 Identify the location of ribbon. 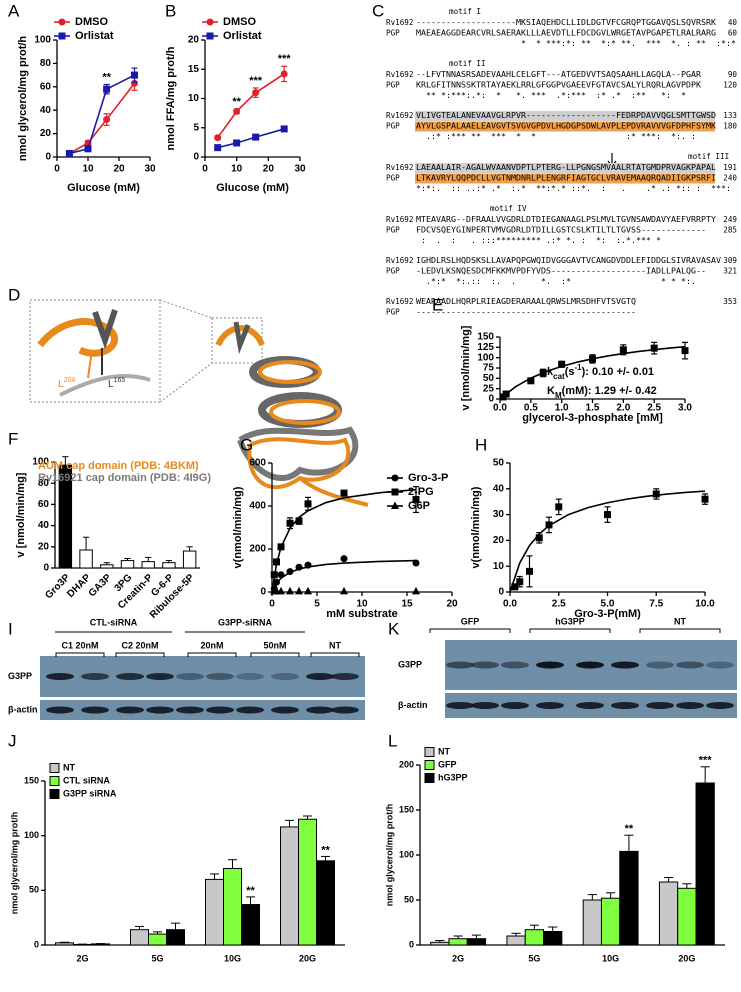
(240, 336).